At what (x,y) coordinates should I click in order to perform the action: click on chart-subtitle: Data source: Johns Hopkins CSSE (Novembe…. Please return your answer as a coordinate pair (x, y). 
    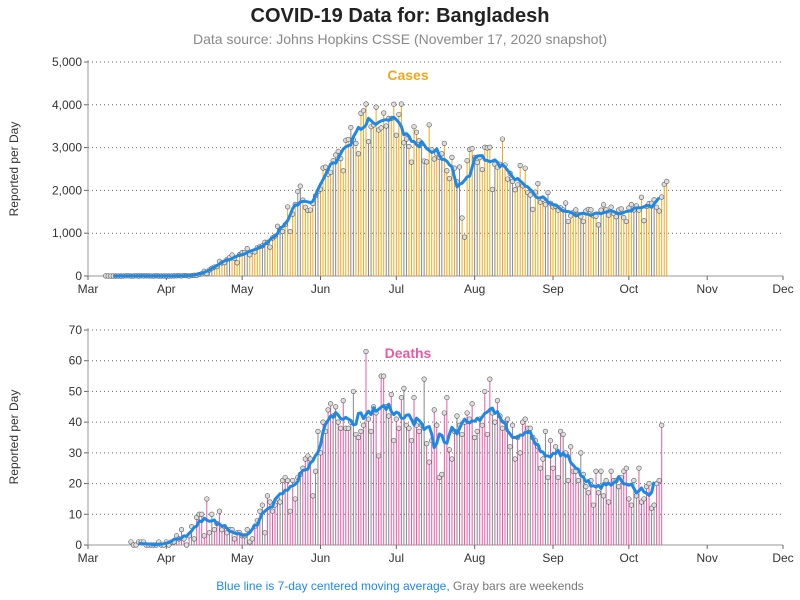
    Looking at the image, I should click on (400, 39).